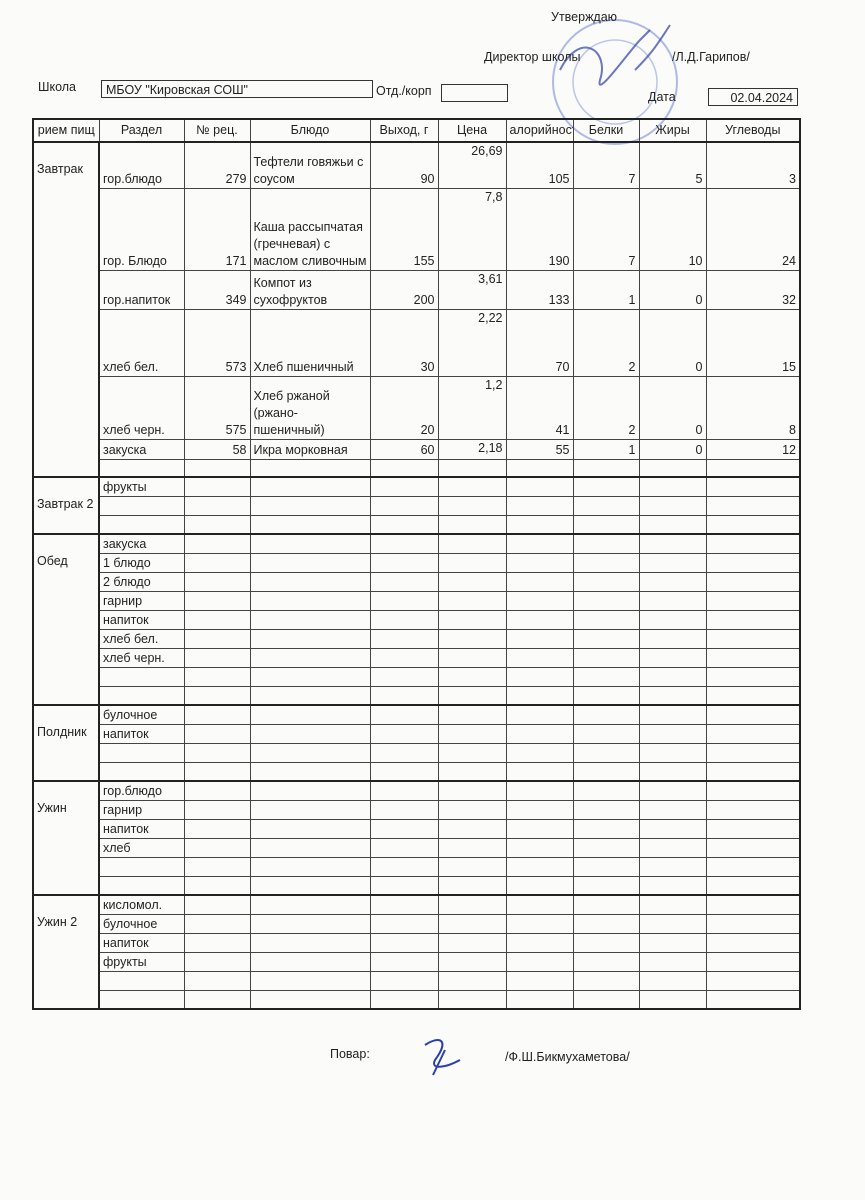 The image size is (865, 1200). I want to click on cook-name: /Ф.Ш.Бикмухаметова/, so click(567, 1057).